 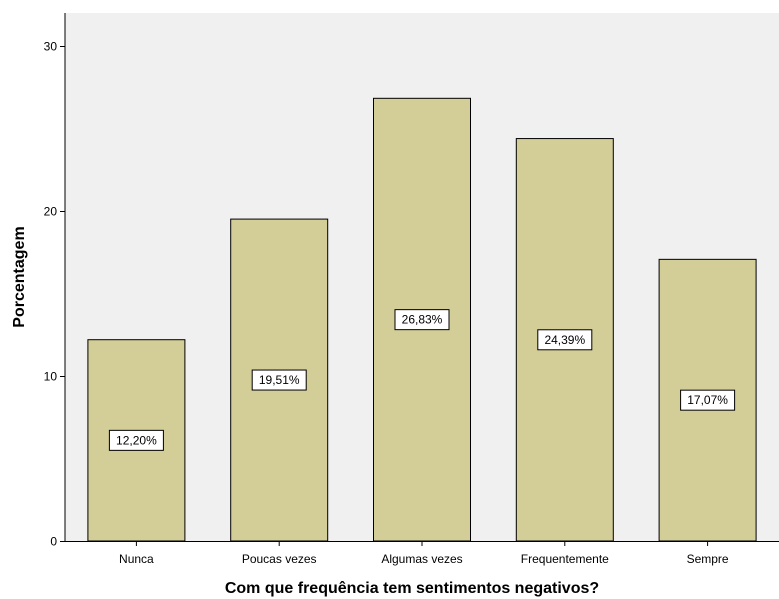 I want to click on data-label: 24,39%, so click(x=564, y=340).